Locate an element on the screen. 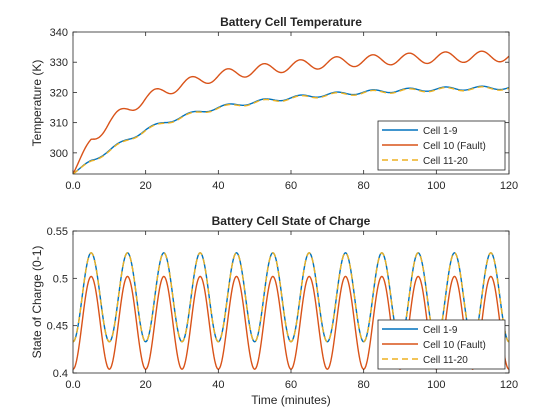  y-tick-label: 340 is located at coordinates (59, 33).